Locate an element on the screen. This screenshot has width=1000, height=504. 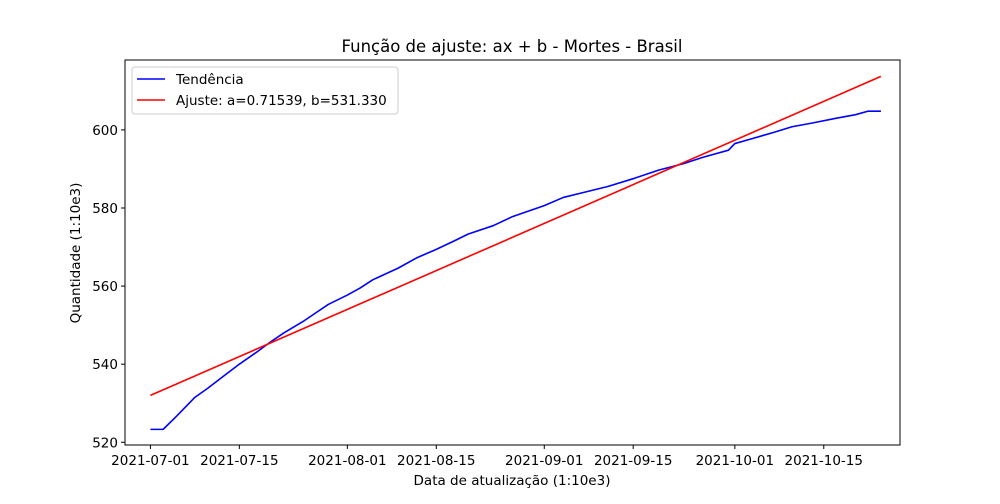
y-tick-label: 540 is located at coordinates (105, 365).